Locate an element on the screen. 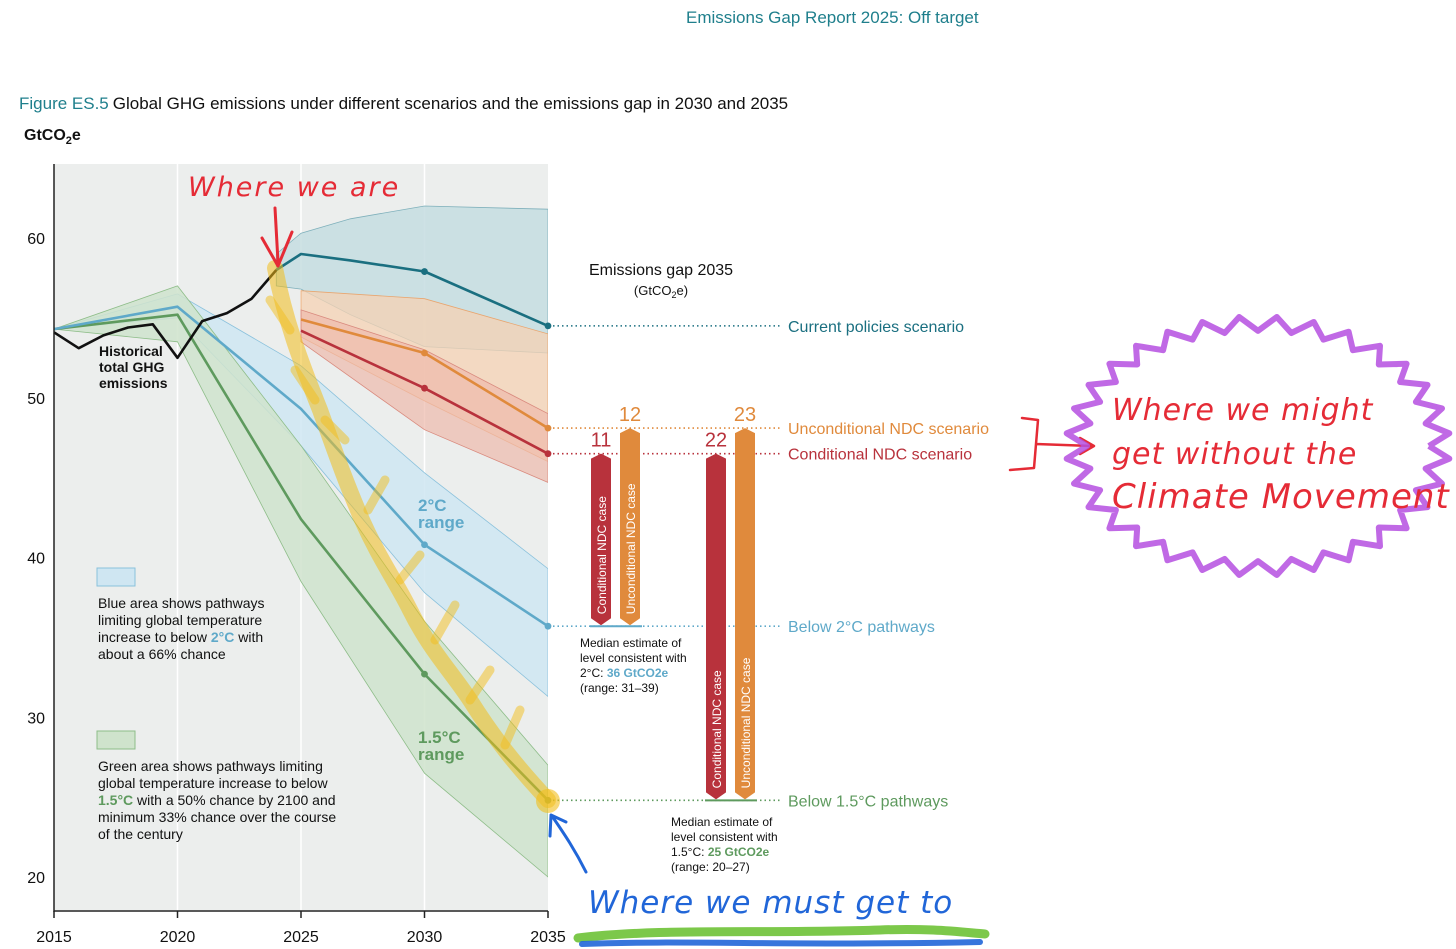 The width and height of the screenshot is (1456, 949). median-15c-note-l2: level consistent with is located at coordinates (724, 837).